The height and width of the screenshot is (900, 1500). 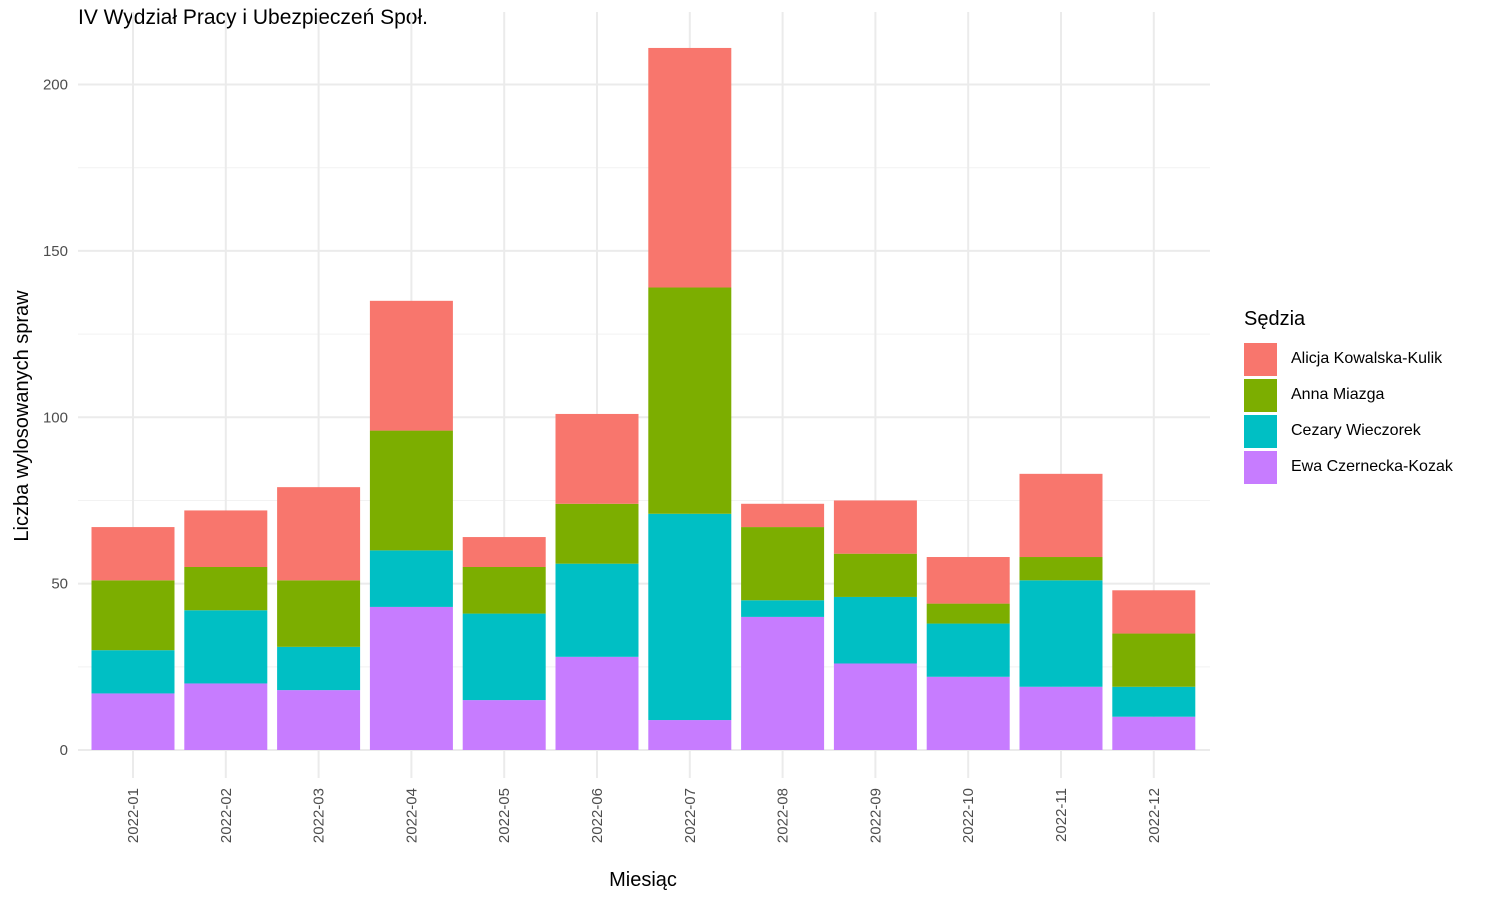 I want to click on x-tick-label: 2022-12, so click(x=1154, y=815).